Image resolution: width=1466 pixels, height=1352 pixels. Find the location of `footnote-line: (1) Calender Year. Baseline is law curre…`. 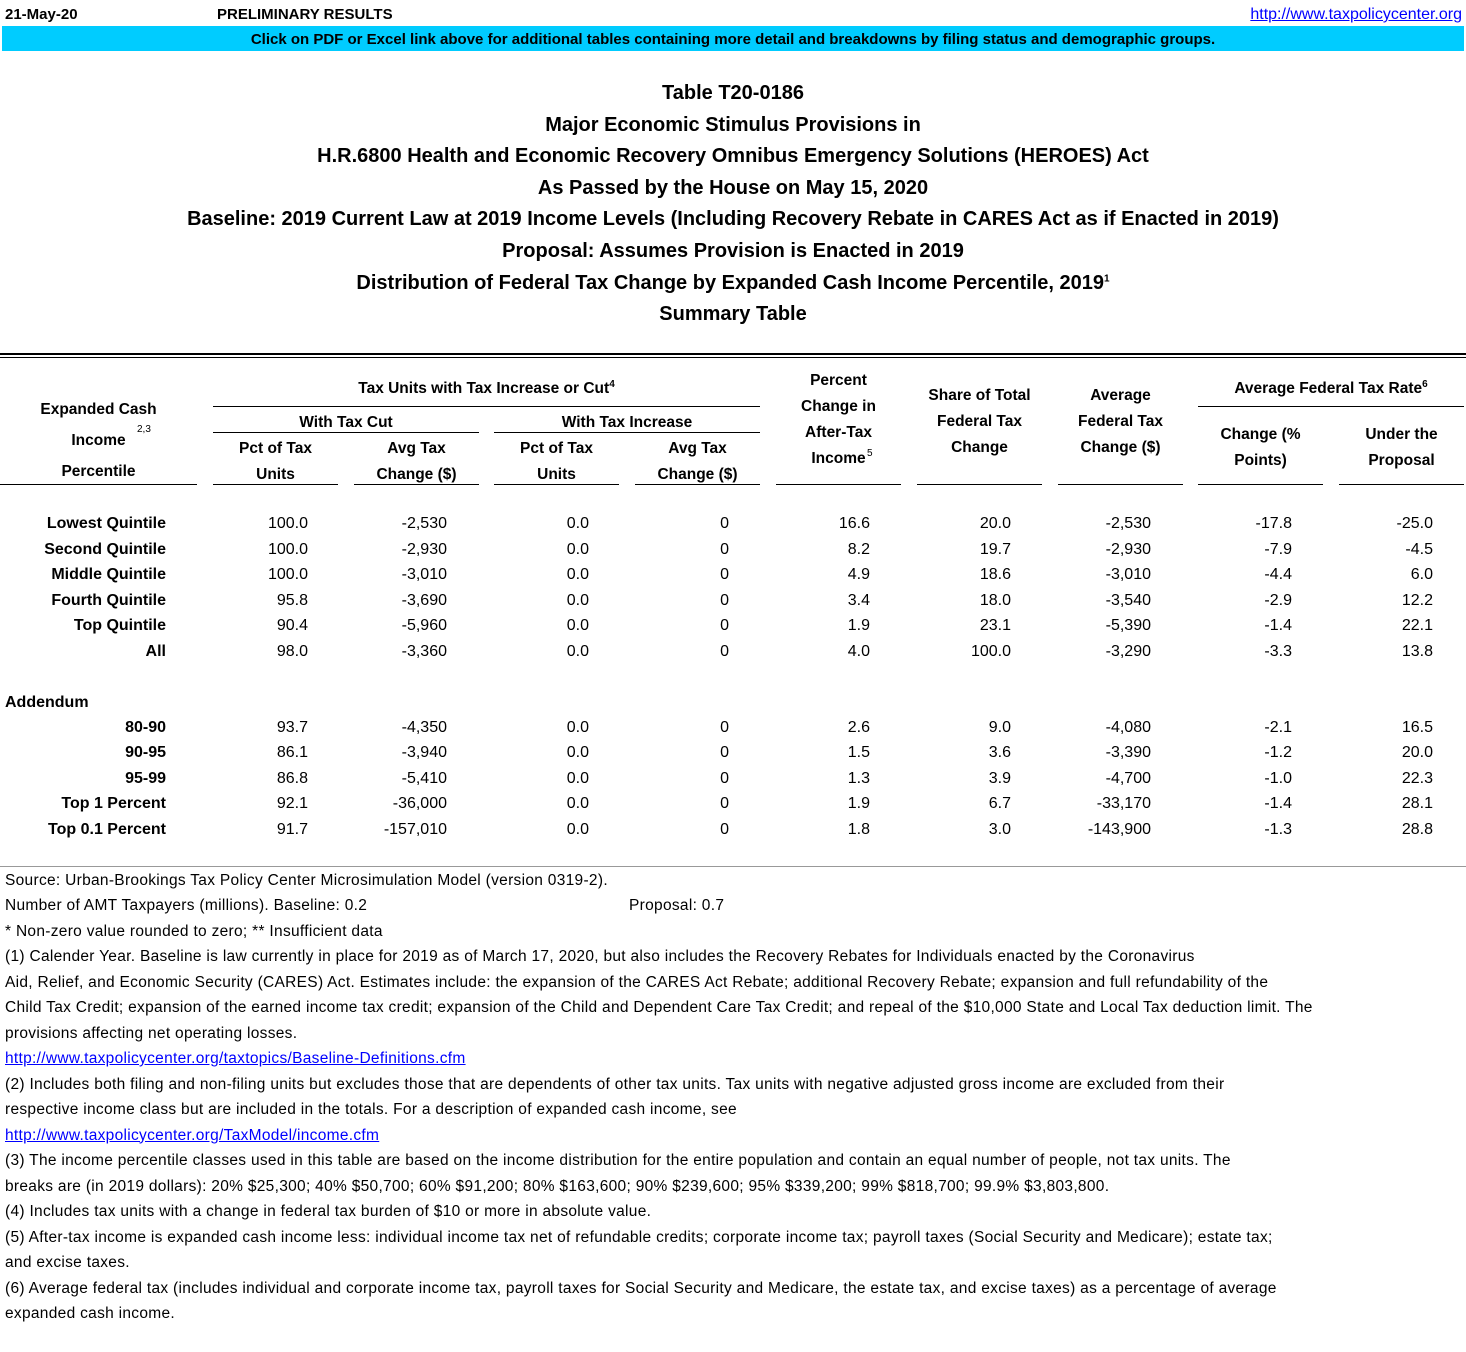

footnote-line: (1) Calender Year. Baseline is law curre… is located at coordinates (600, 956).